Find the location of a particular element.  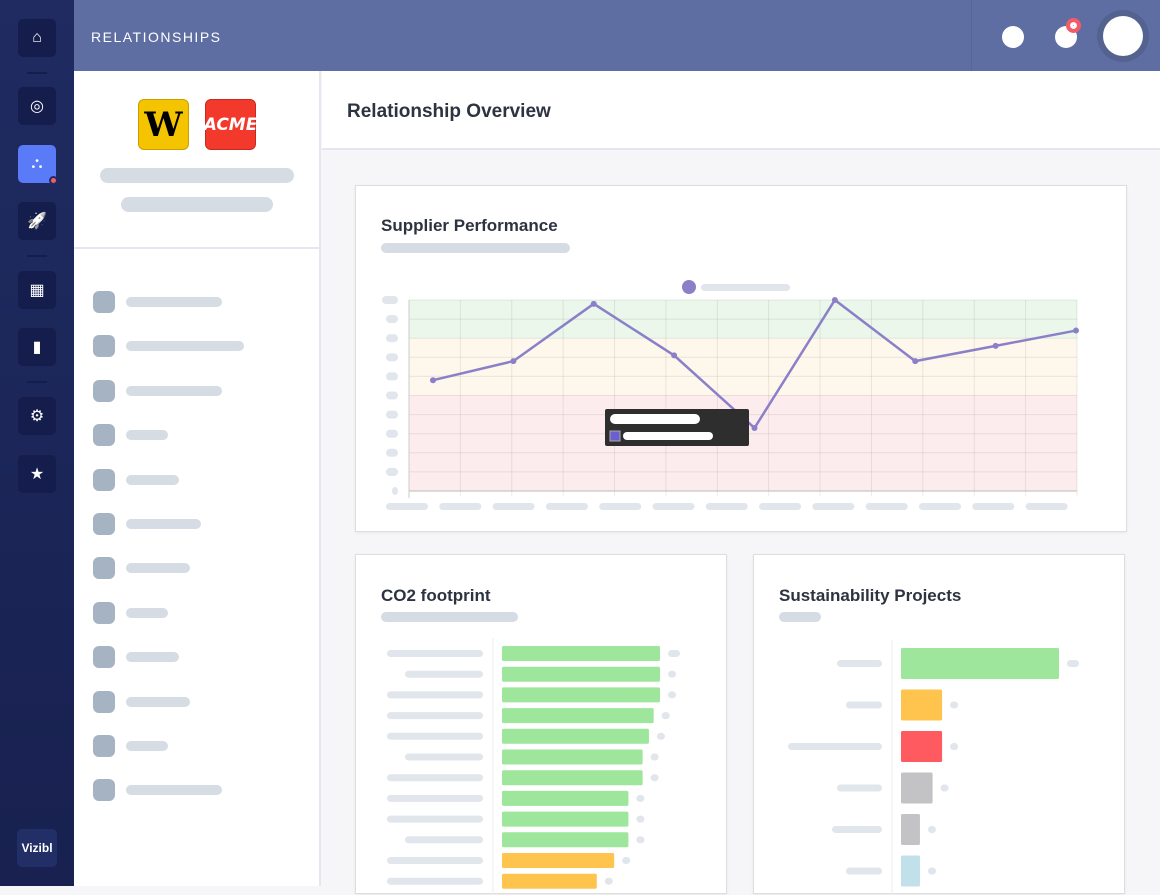

co2-footprint-chart is located at coordinates (533, 766).